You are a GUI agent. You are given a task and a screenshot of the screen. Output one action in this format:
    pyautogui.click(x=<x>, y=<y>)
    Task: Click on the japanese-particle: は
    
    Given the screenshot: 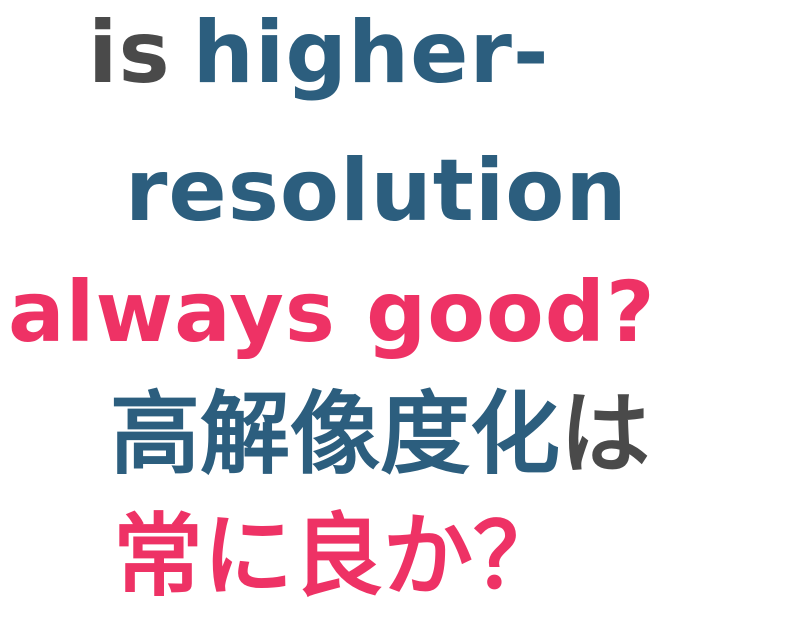 What is the action you would take?
    pyautogui.click(x=605, y=434)
    